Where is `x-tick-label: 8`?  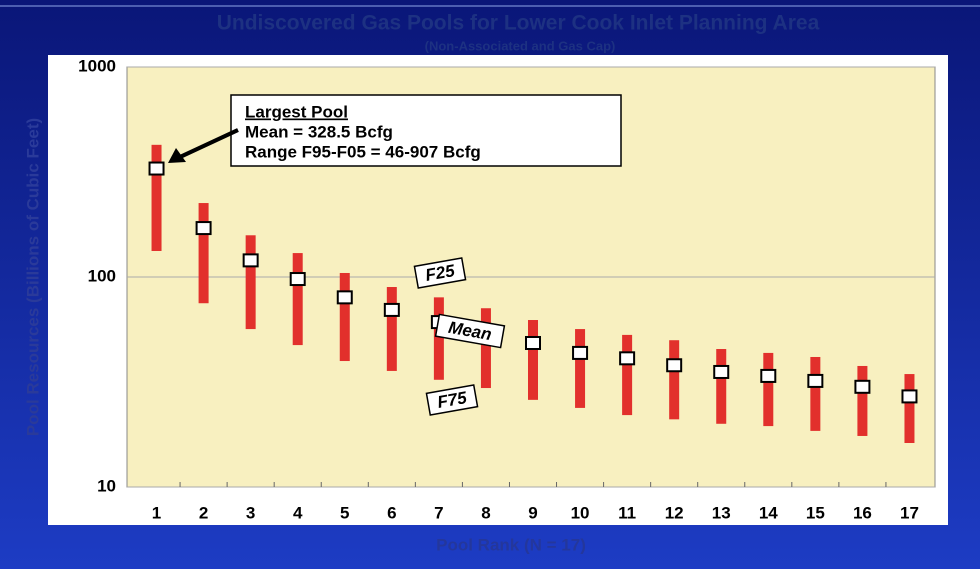
x-tick-label: 8 is located at coordinates (485, 512).